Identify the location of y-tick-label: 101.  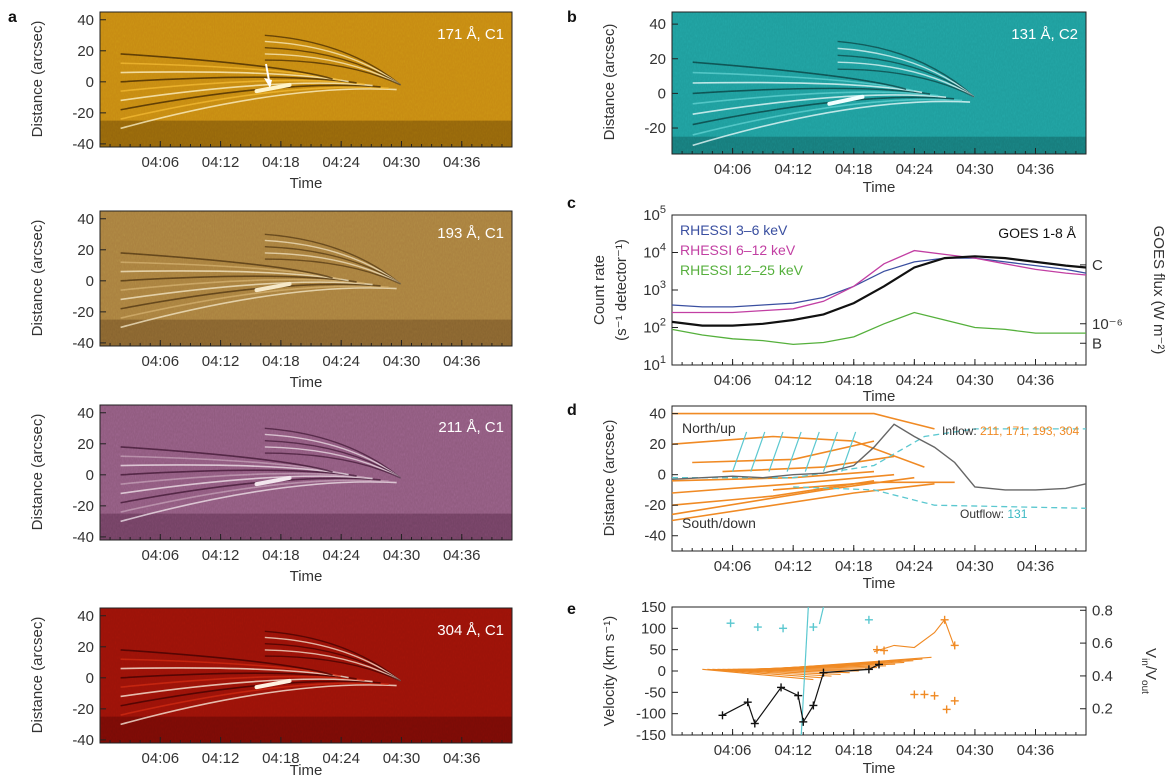
(654, 364).